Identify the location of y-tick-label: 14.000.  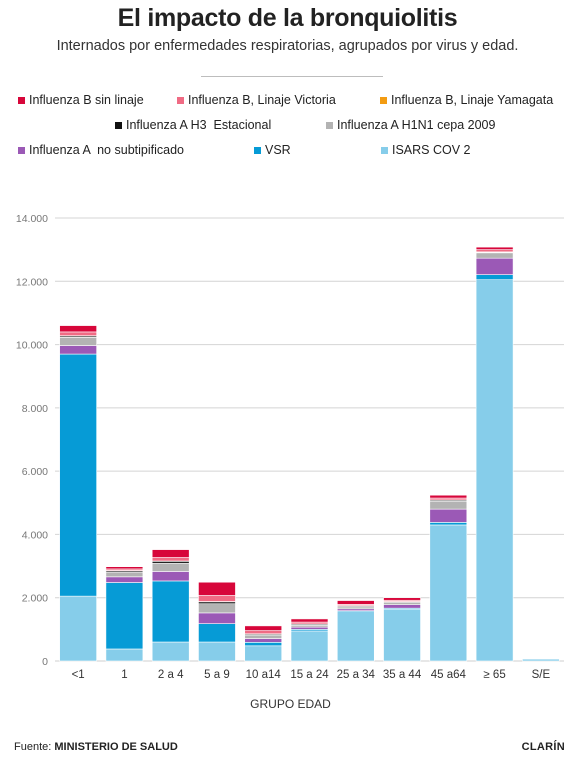
(32, 219).